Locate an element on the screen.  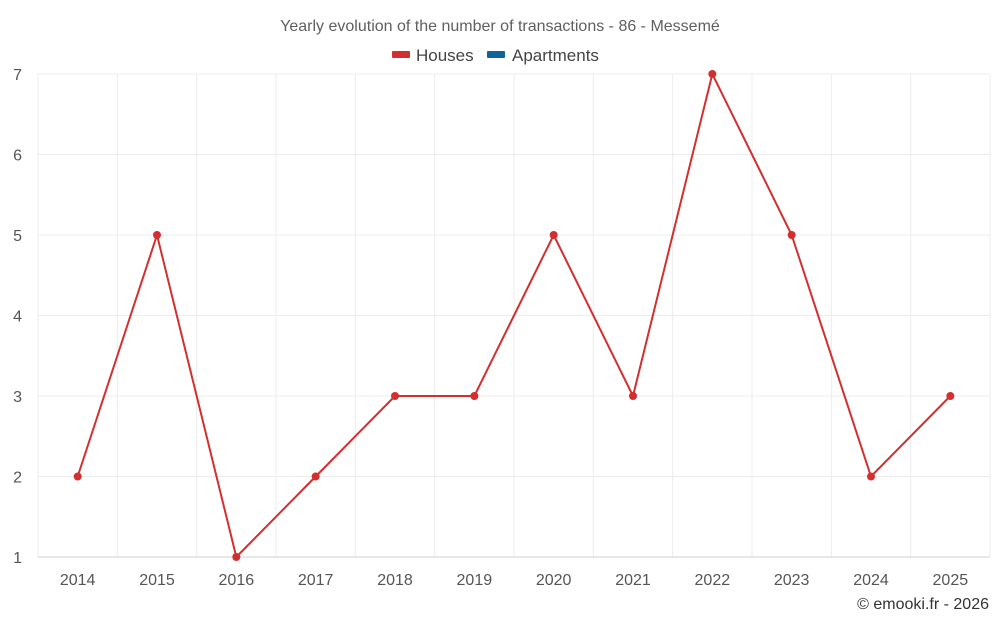
y-tick-label: 3 is located at coordinates (17, 397).